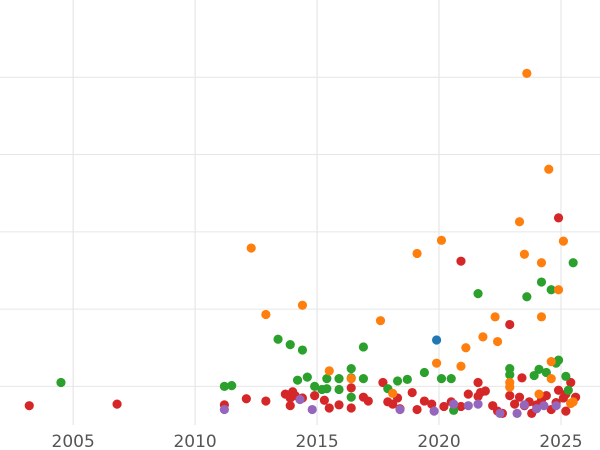 This screenshot has height=450, width=600. I want to click on x-tick-label: 2015, so click(316, 441).